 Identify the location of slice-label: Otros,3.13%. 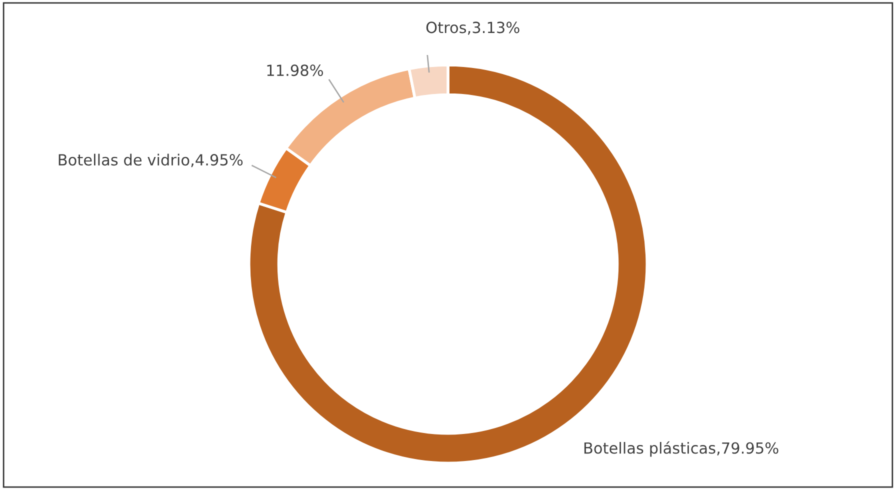
(473, 28).